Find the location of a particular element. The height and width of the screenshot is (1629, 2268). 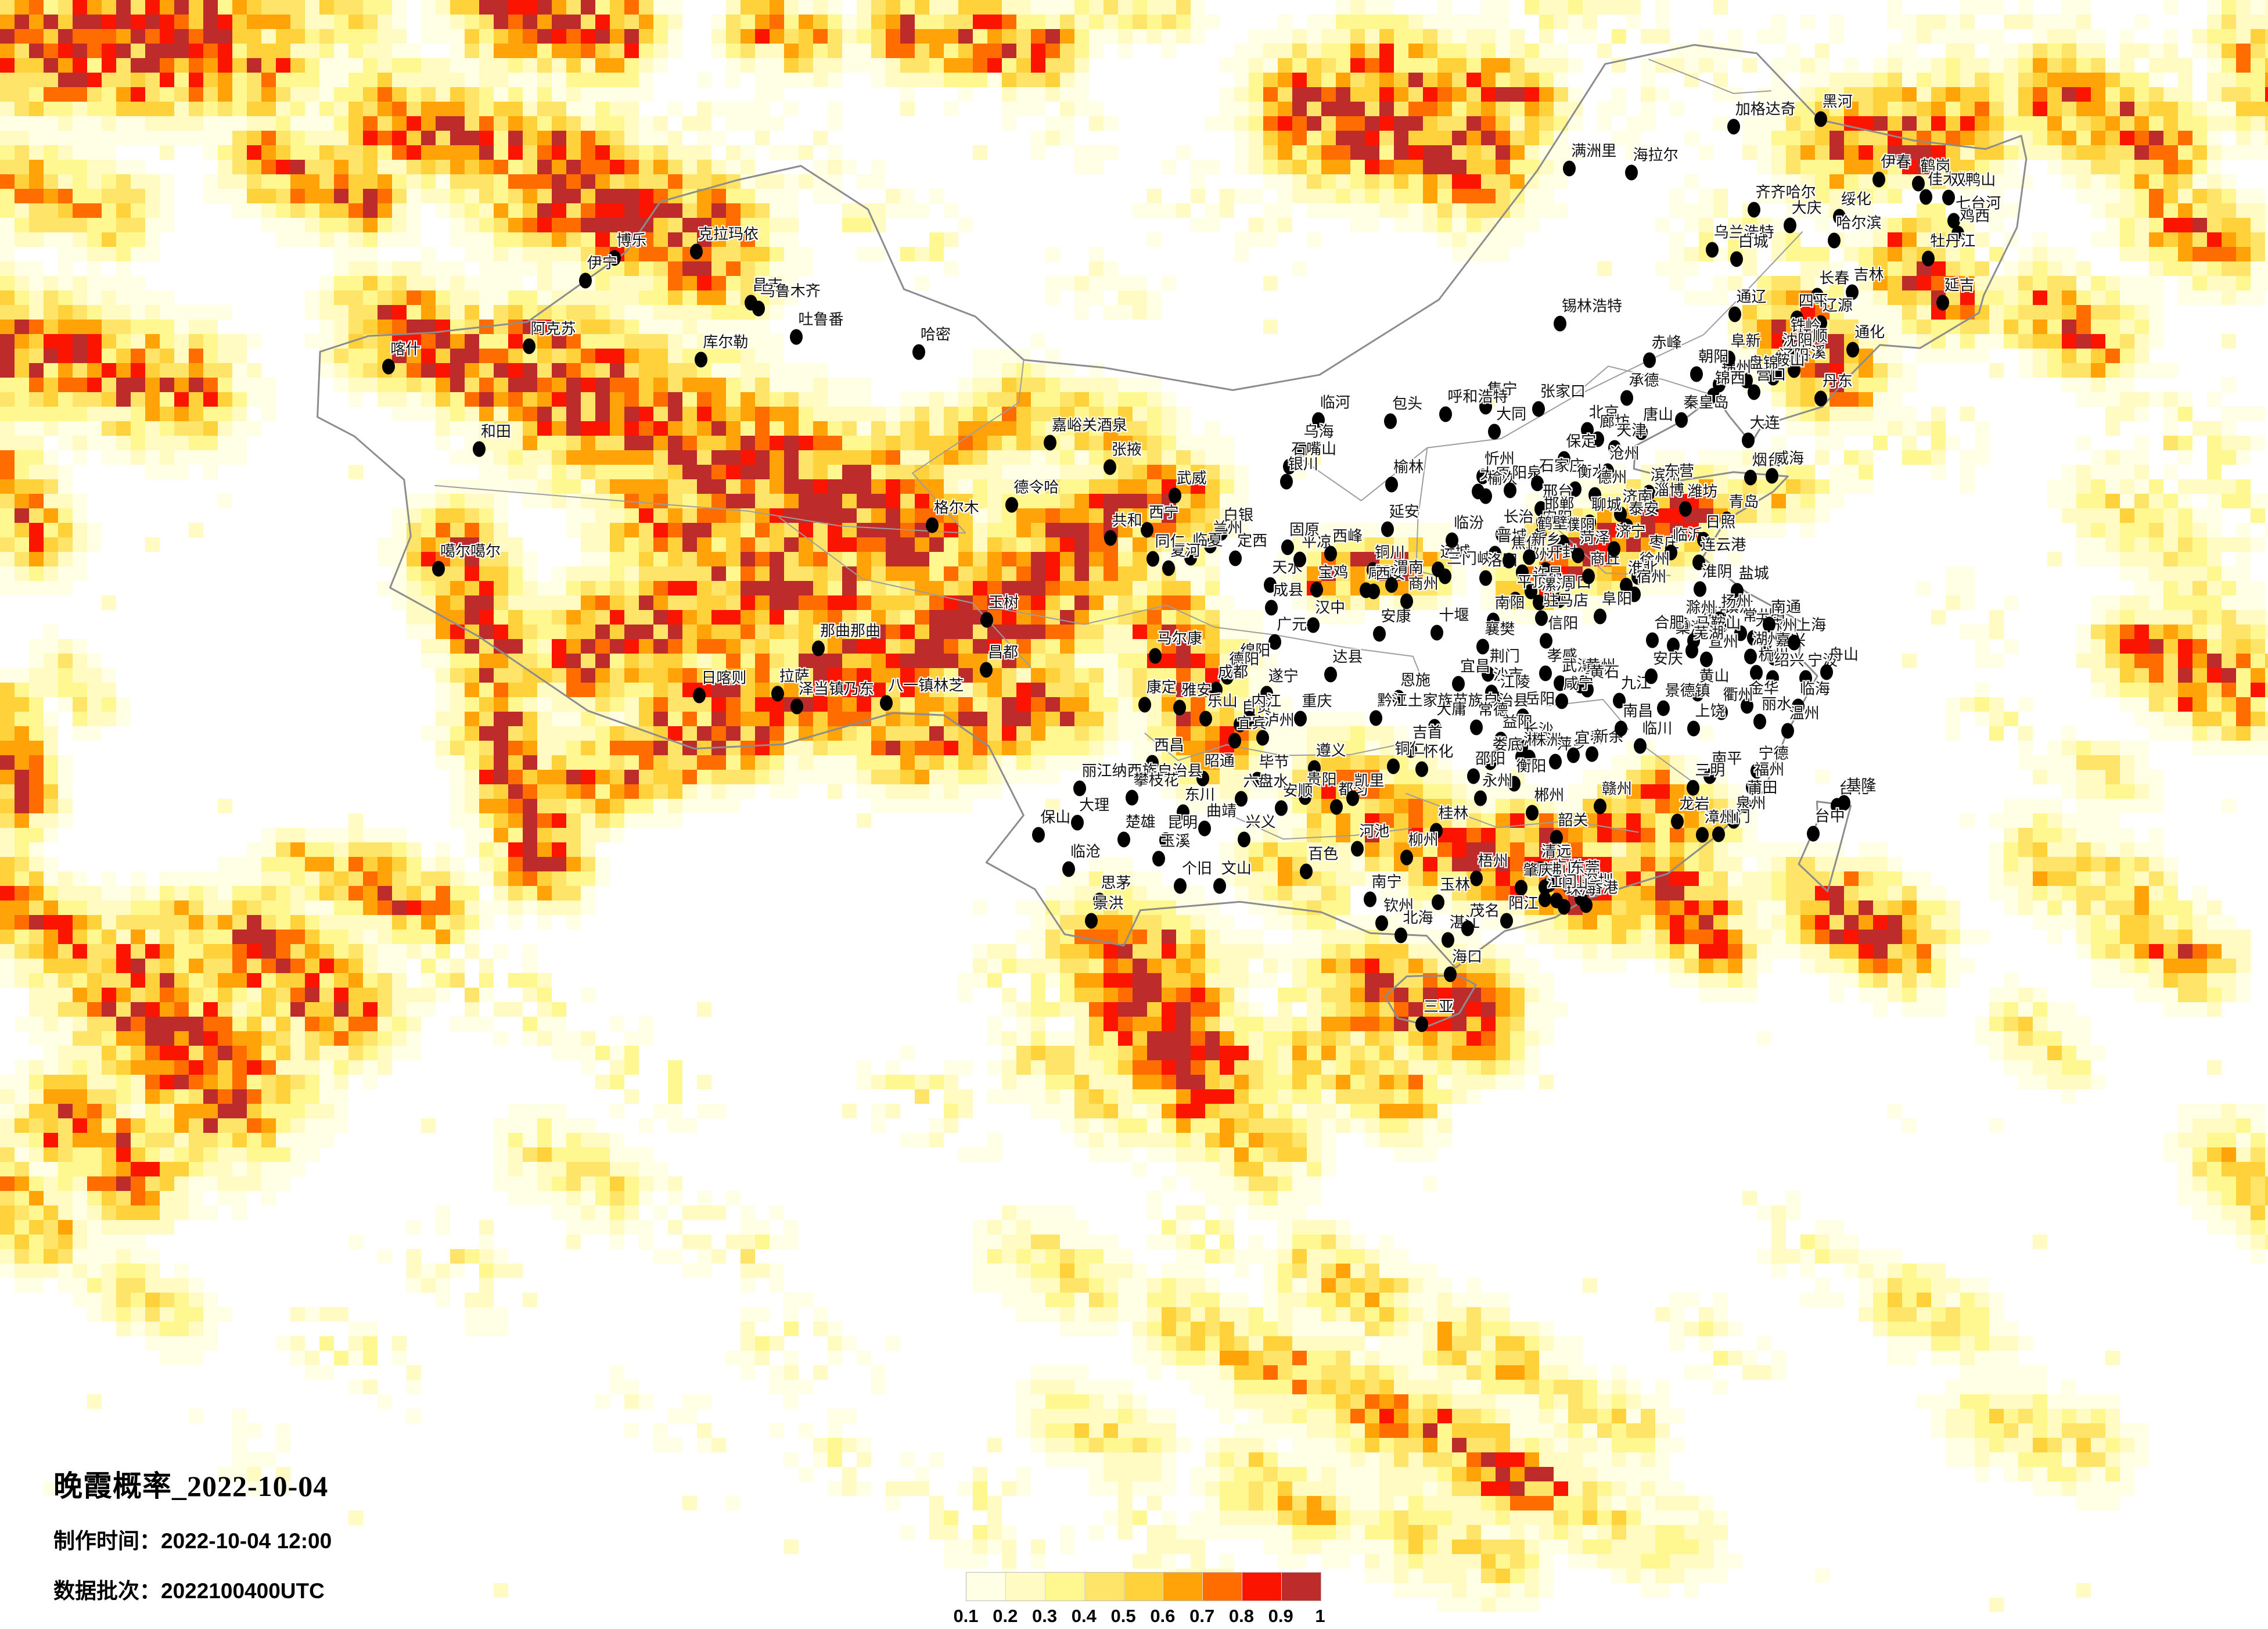

city-marker: 六盘水 is located at coordinates (1261, 790).